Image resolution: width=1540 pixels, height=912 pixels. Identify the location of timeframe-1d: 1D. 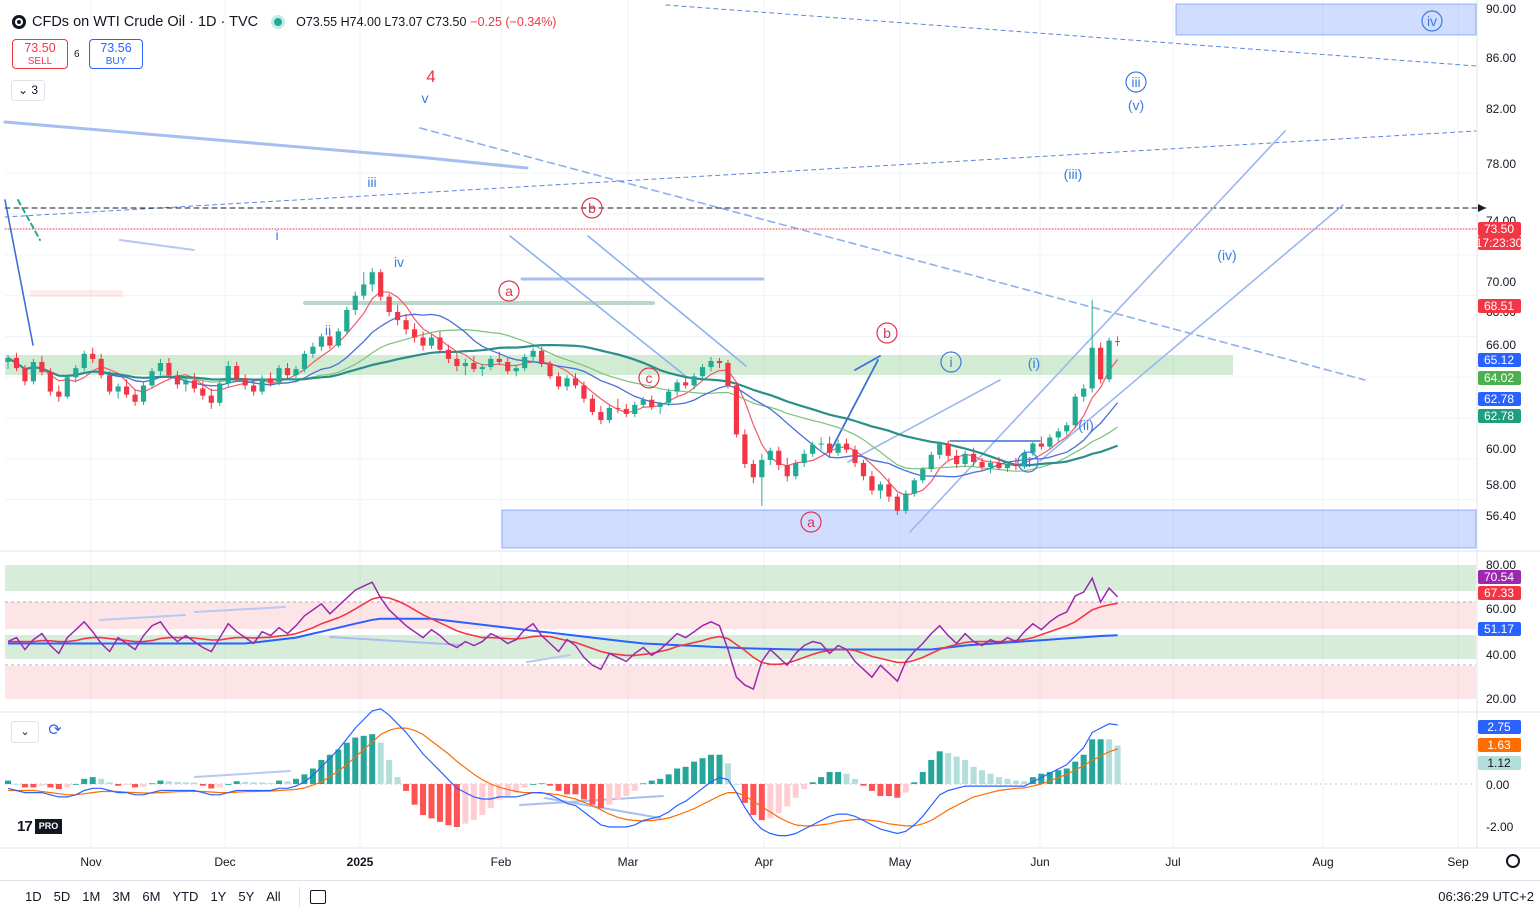
(33, 896).